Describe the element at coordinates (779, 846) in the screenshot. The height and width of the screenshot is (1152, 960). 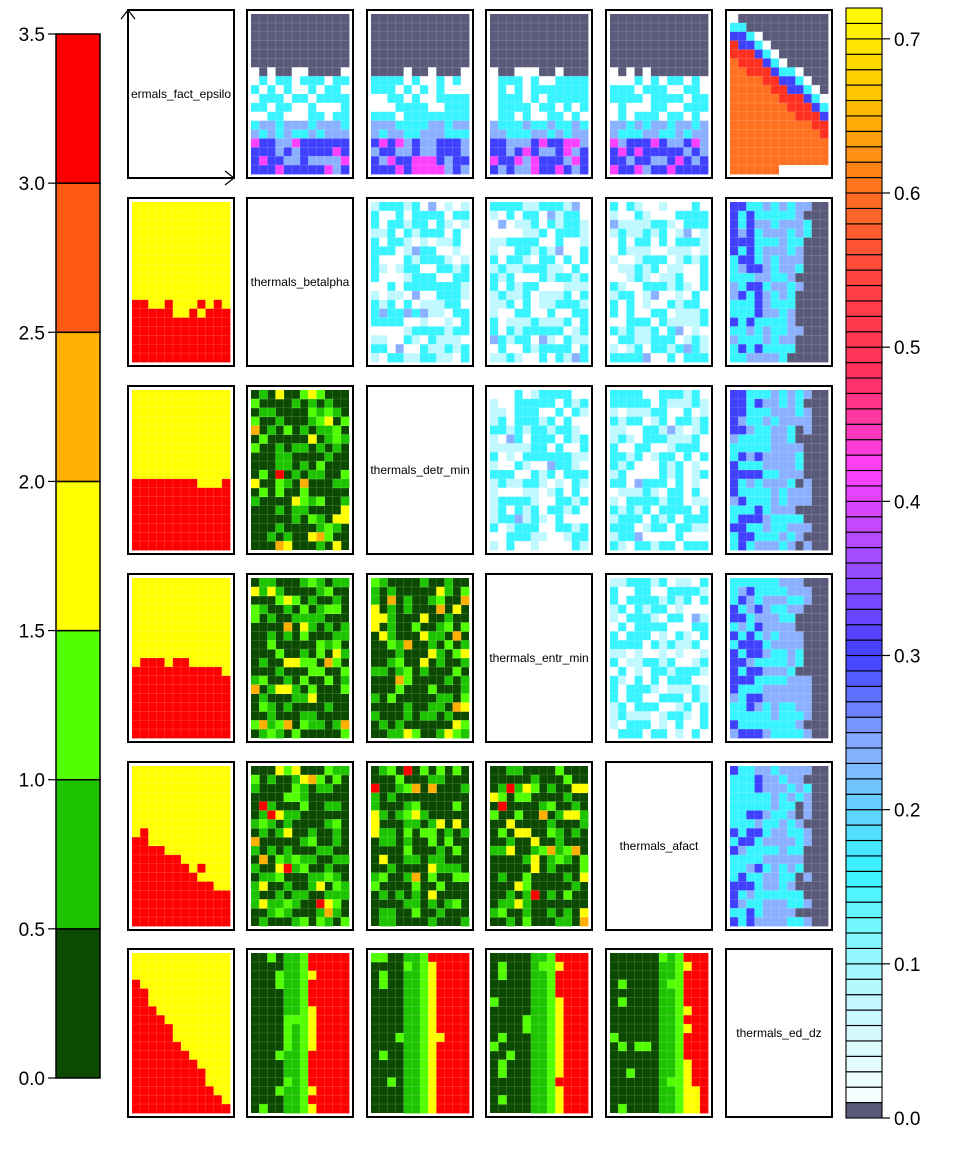
I see `panel-border` at that location.